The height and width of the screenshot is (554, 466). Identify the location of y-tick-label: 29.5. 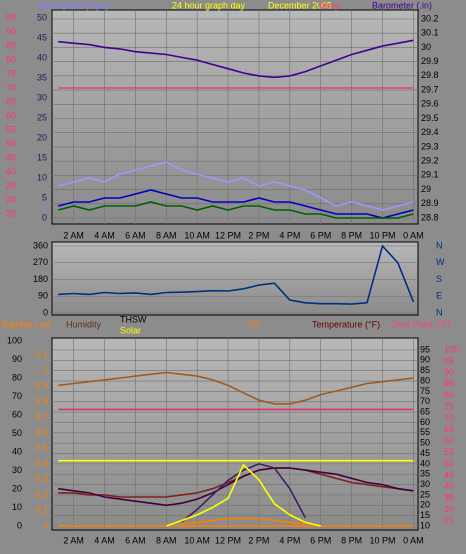
(430, 118).